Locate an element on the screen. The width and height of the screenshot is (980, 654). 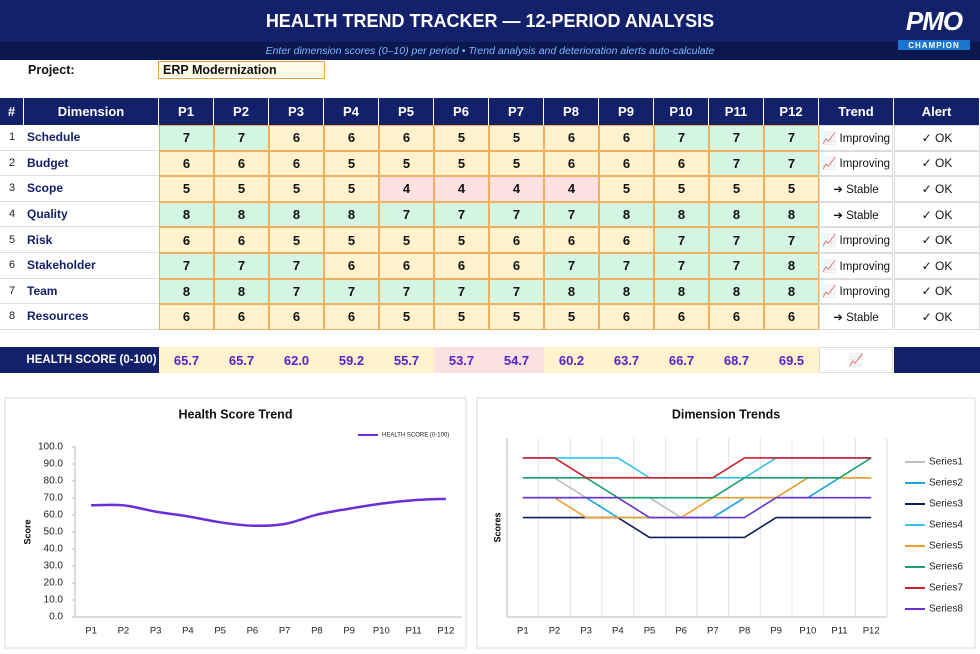
logo-bottom: CHAMPION is located at coordinates (934, 45).